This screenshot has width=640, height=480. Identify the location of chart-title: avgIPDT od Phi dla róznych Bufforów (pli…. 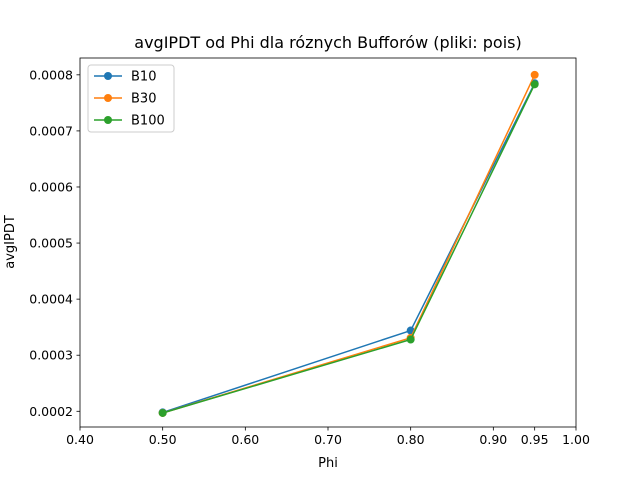
(327, 42).